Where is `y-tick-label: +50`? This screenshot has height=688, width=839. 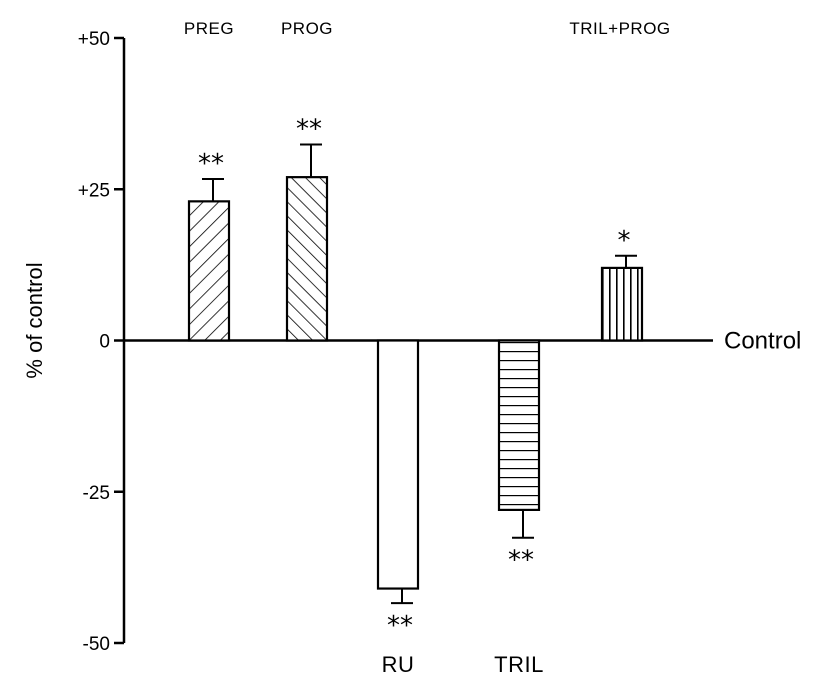 y-tick-label: +50 is located at coordinates (94, 39).